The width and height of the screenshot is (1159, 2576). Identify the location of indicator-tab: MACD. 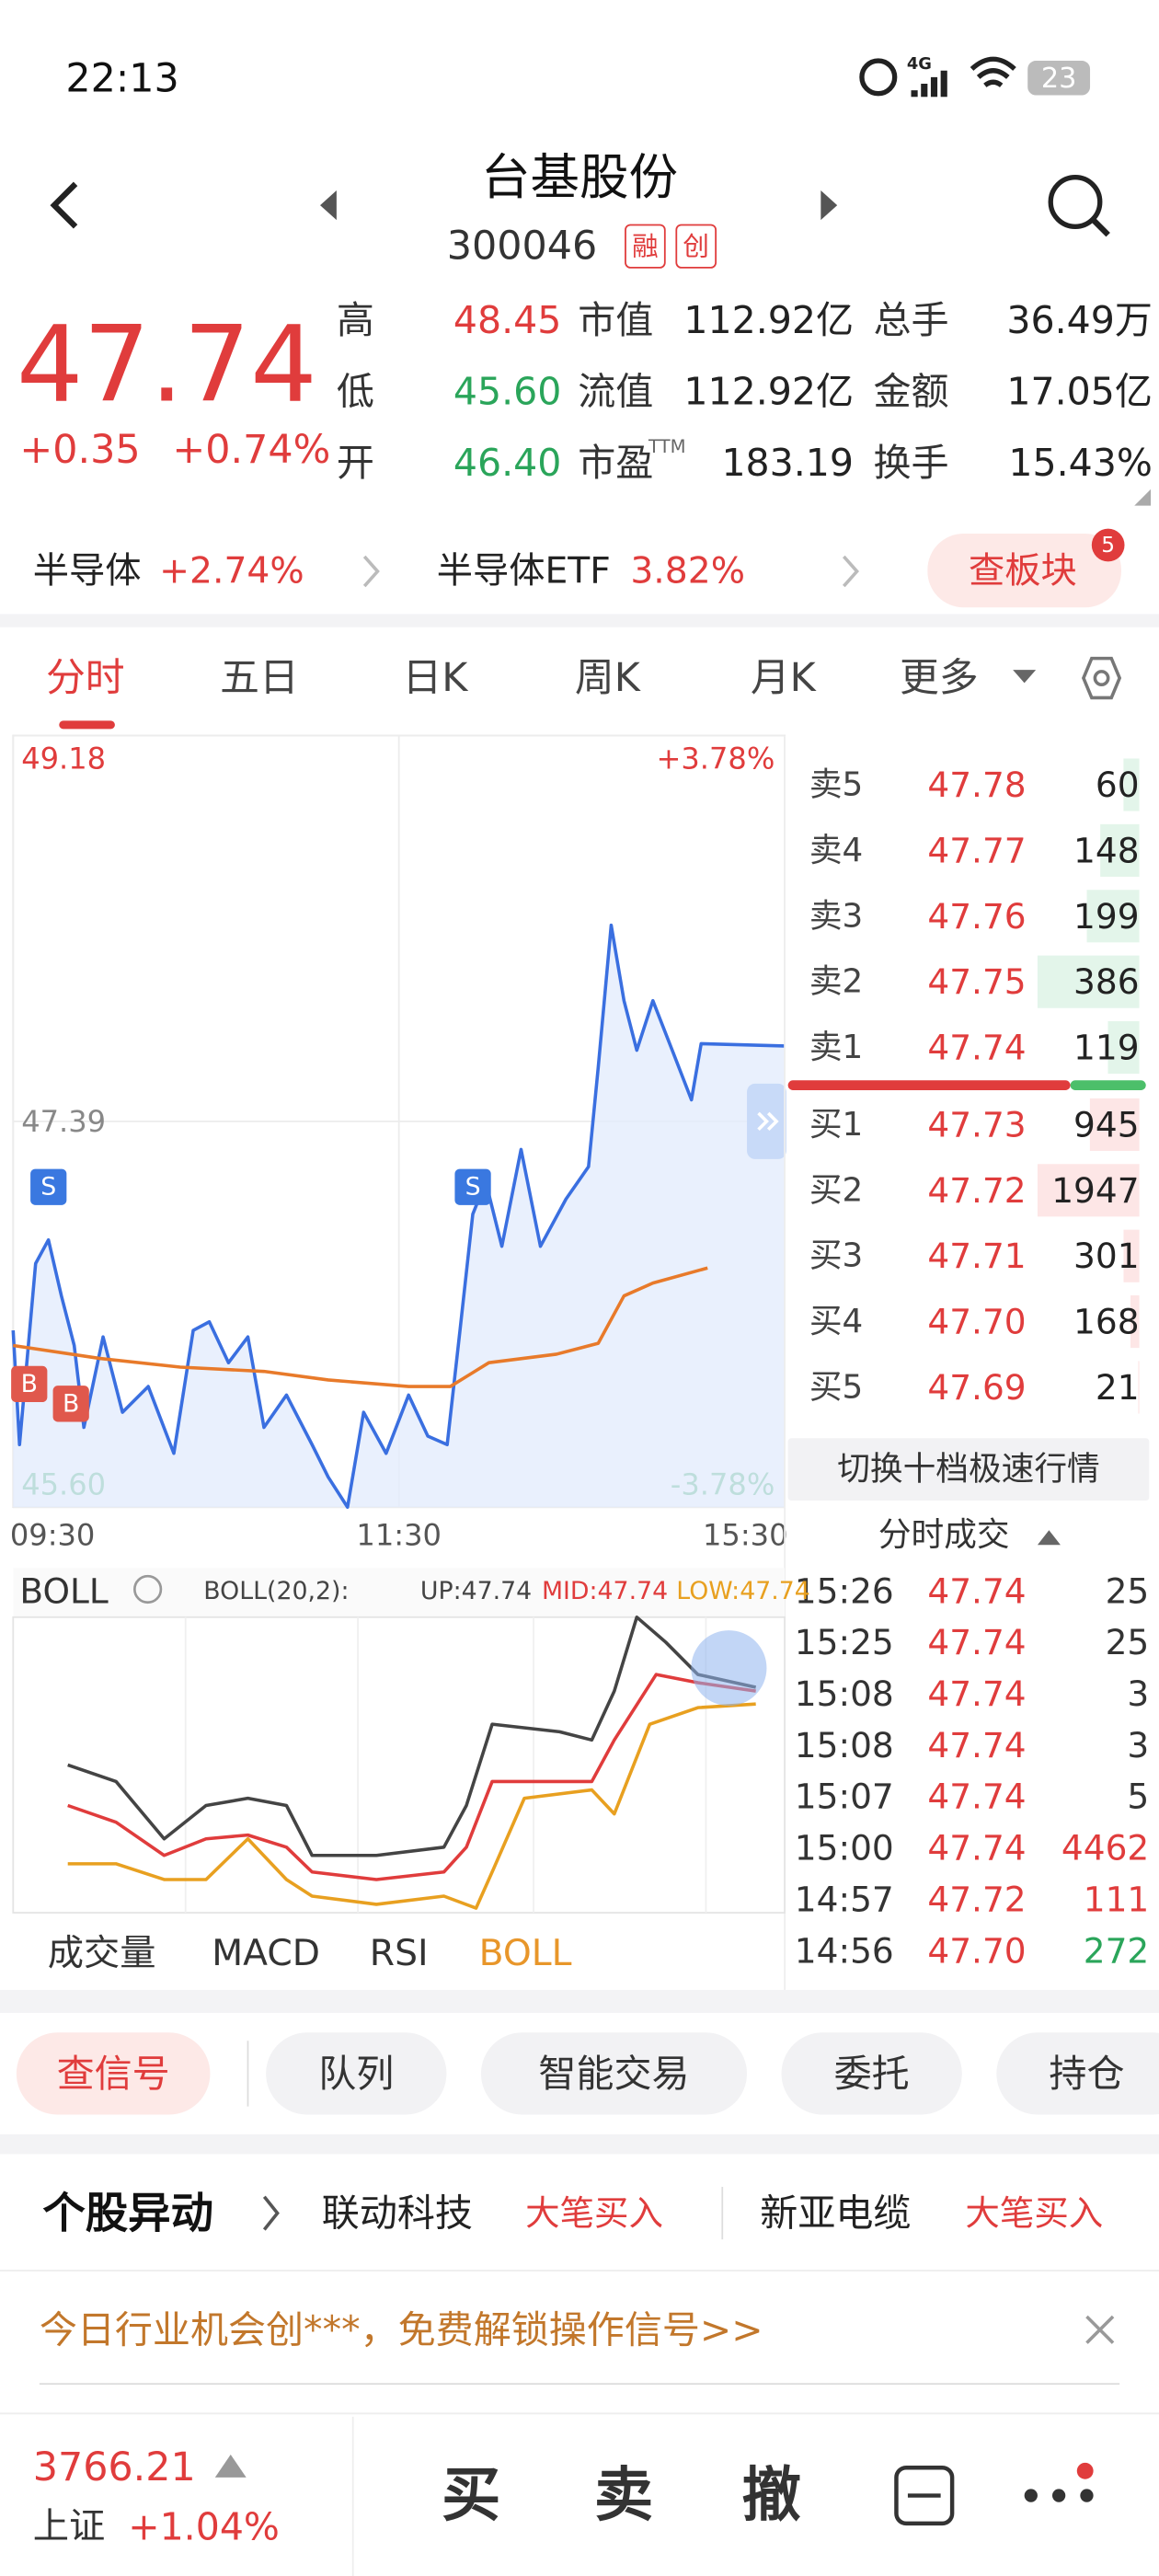
(266, 1953).